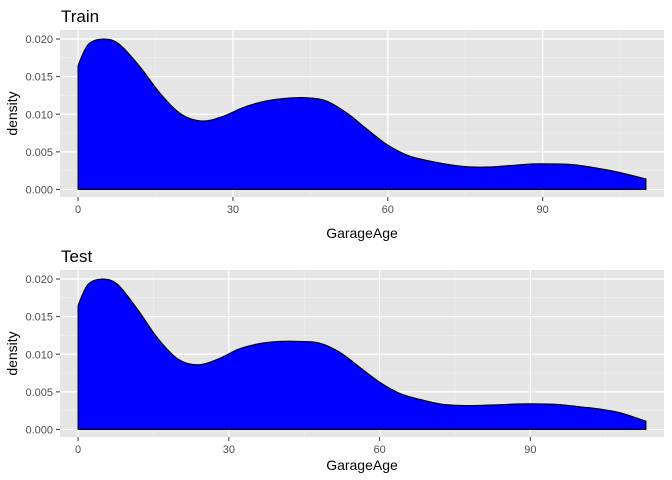 This screenshot has height=480, width=672. What do you see at coordinates (78, 450) in the screenshot?
I see `test-x-tick-label: 0` at bounding box center [78, 450].